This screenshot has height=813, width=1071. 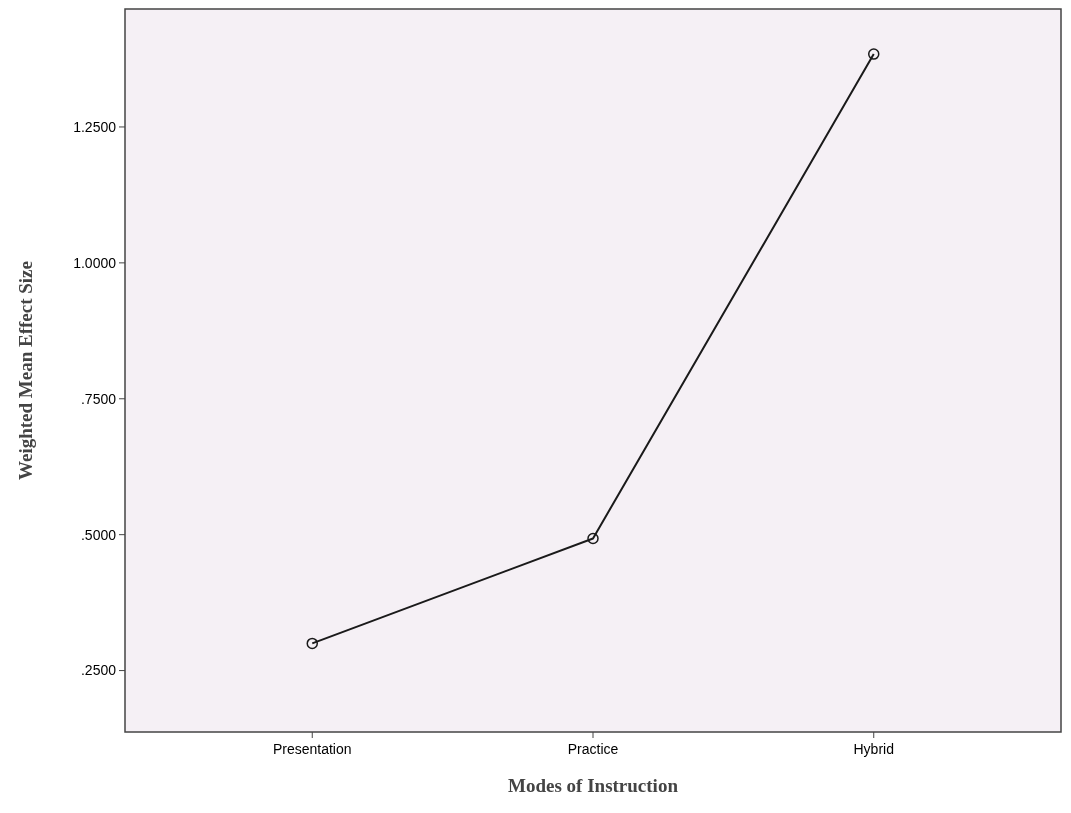 I want to click on x-tick-label: Practice, so click(x=593, y=749).